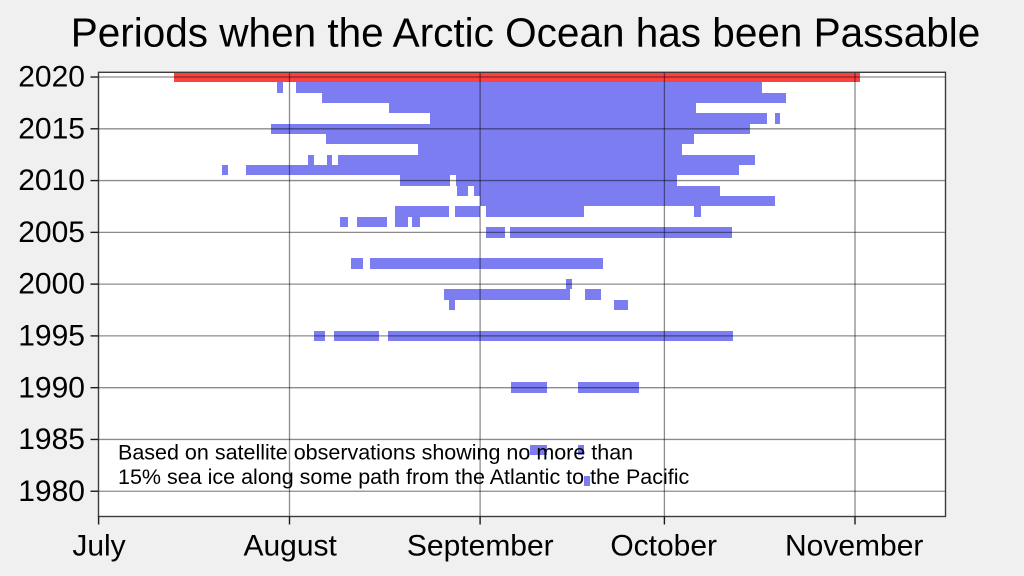  I want to click on svg-text: 1985, so click(51, 439).